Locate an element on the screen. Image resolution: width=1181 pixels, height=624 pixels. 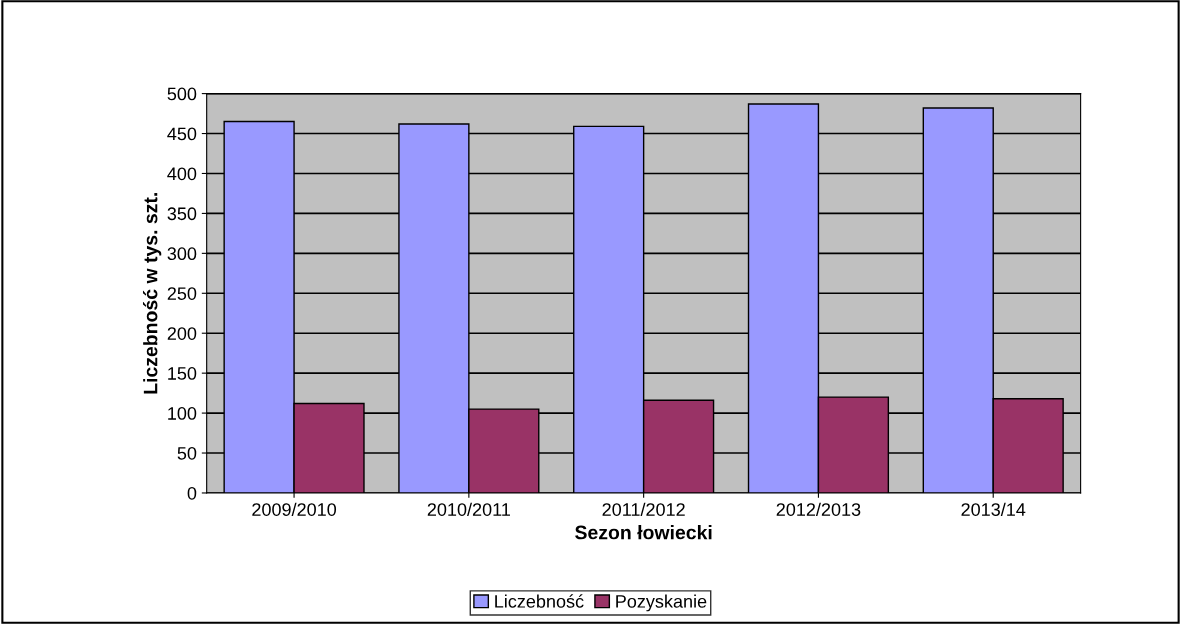
y-tick-label: 400 is located at coordinates (182, 174).